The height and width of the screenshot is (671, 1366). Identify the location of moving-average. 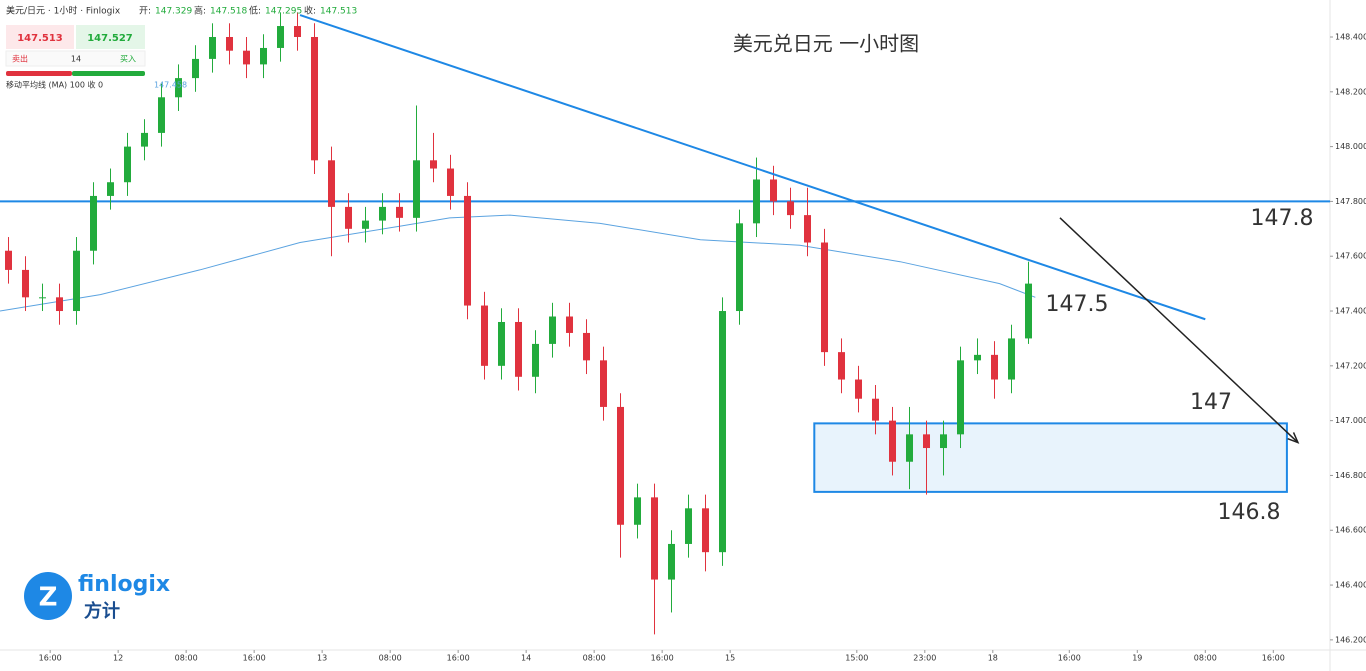
(518, 263).